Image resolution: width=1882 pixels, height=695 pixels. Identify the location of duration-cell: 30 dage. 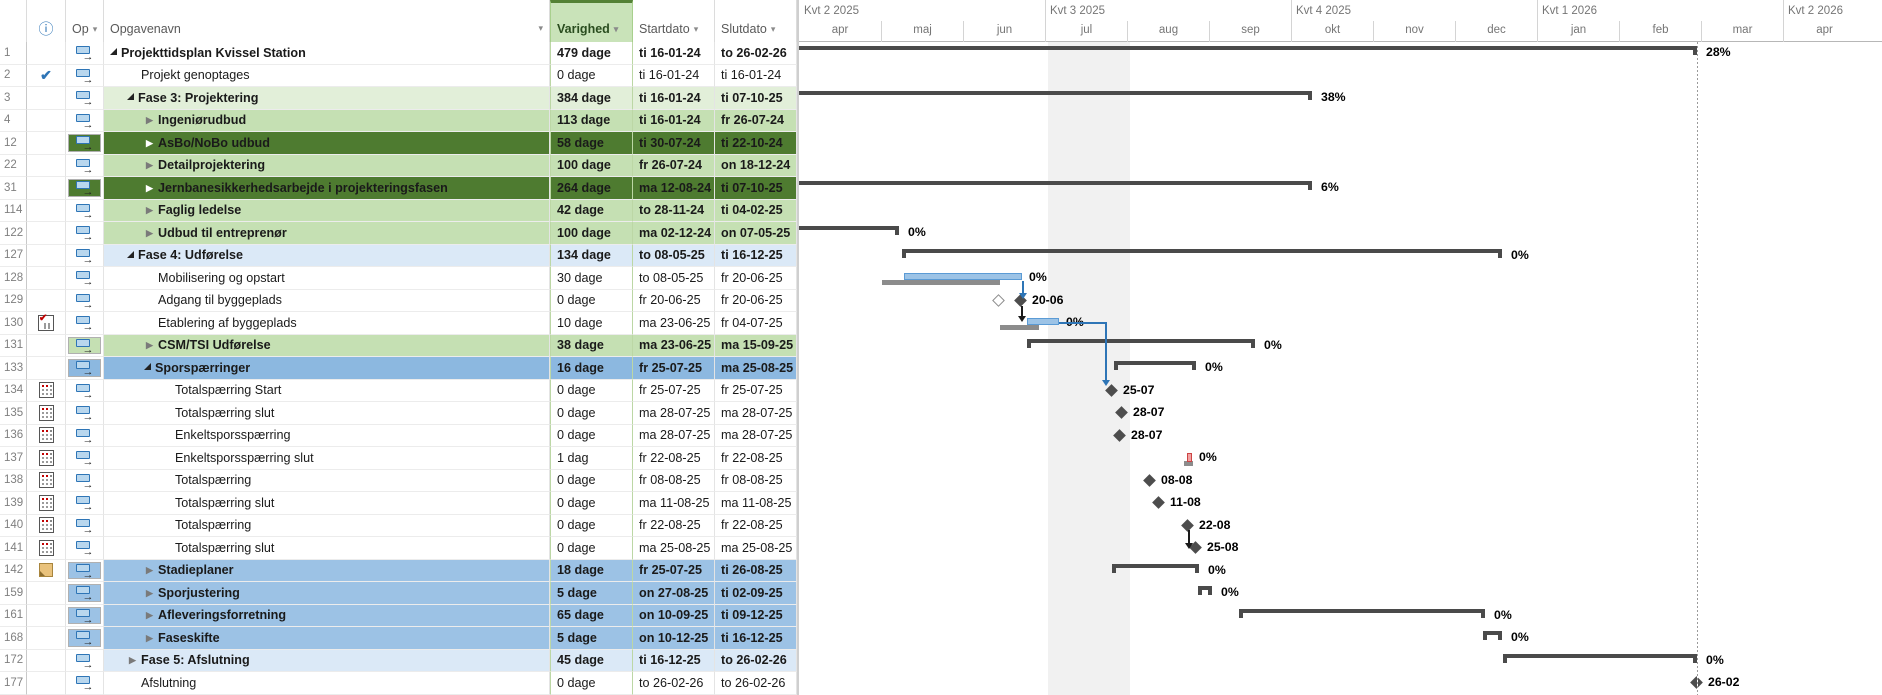
(591, 278).